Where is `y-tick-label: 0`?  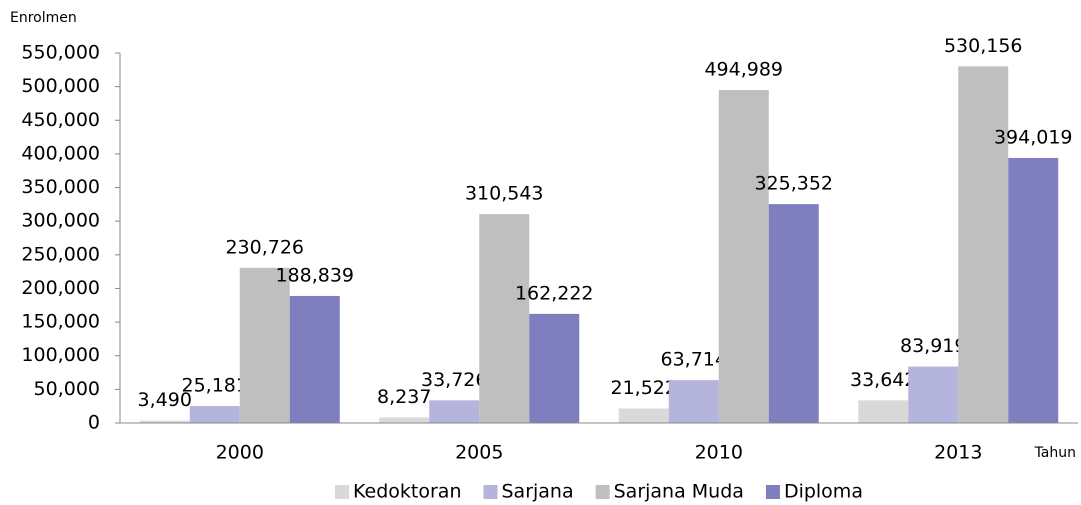 y-tick-label: 0 is located at coordinates (94, 423).